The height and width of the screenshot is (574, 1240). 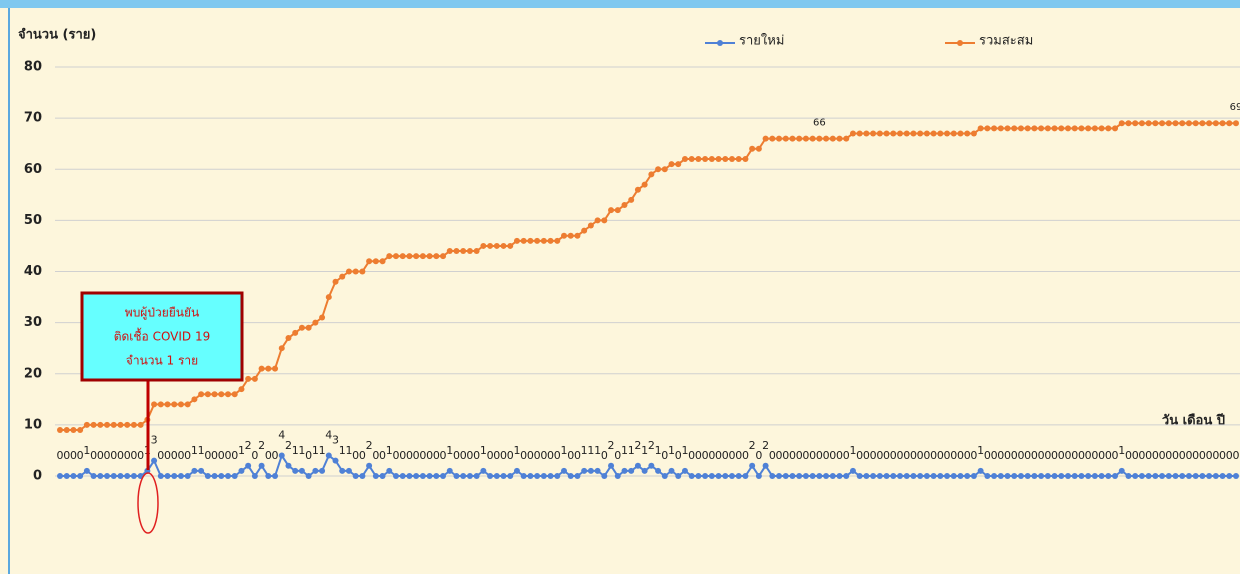 What do you see at coordinates (162, 336) in the screenshot?
I see `annotation-box` at bounding box center [162, 336].